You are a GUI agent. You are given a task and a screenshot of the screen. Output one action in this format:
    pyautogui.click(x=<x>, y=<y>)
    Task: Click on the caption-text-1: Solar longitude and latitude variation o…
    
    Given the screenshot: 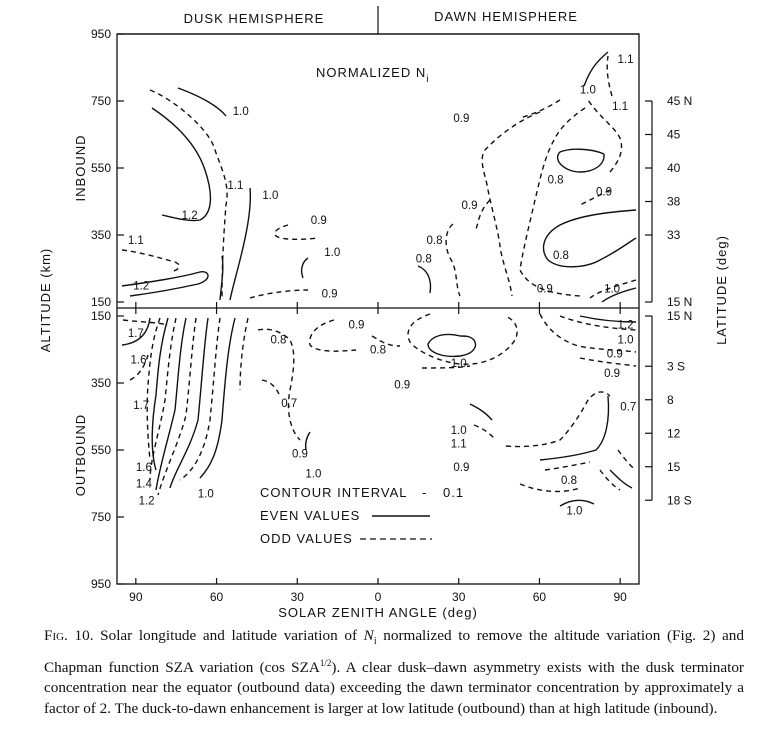 What is the action you would take?
    pyautogui.click(x=228, y=635)
    